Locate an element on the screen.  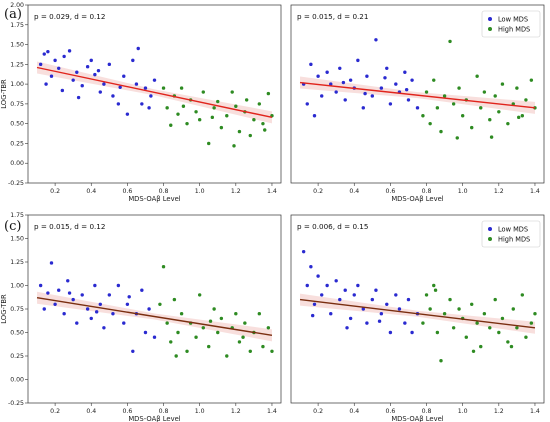
x-tick-label: 0.2 is located at coordinates (55, 411).